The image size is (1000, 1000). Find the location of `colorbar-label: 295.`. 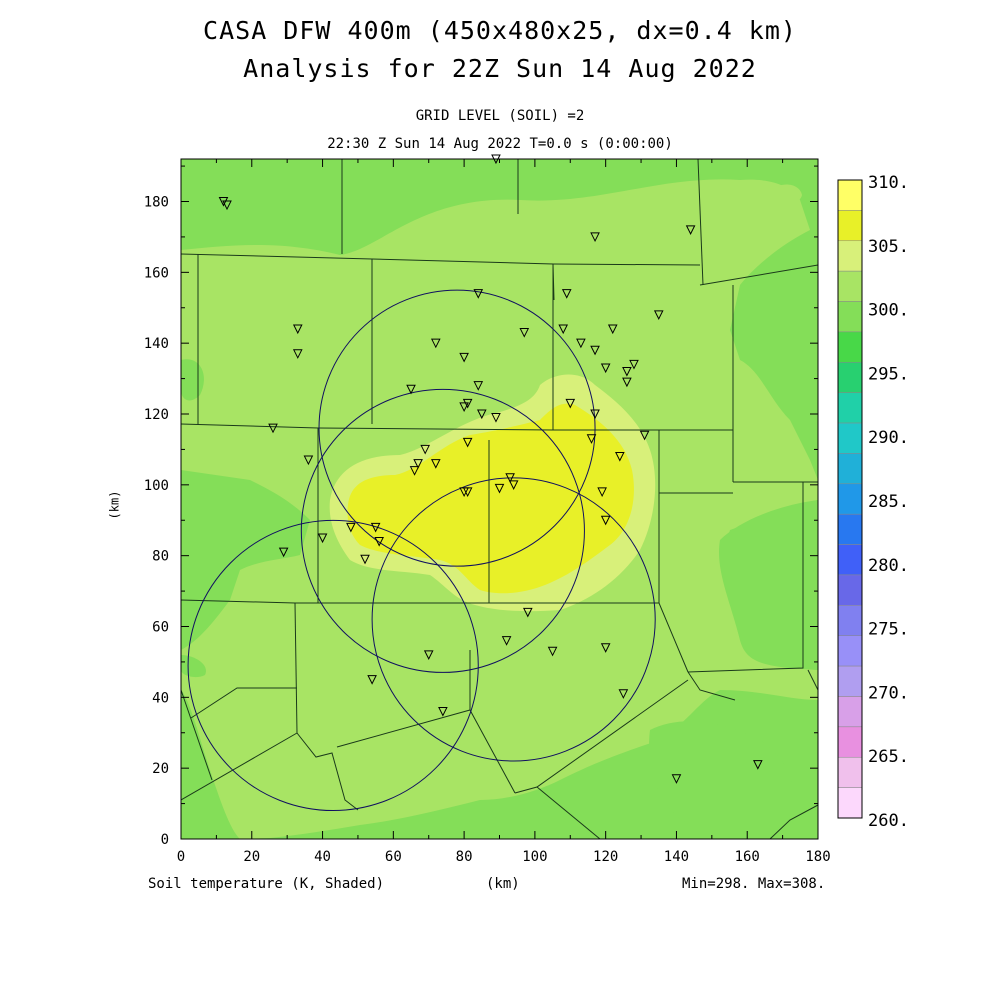

colorbar-label: 295. is located at coordinates (888, 374).